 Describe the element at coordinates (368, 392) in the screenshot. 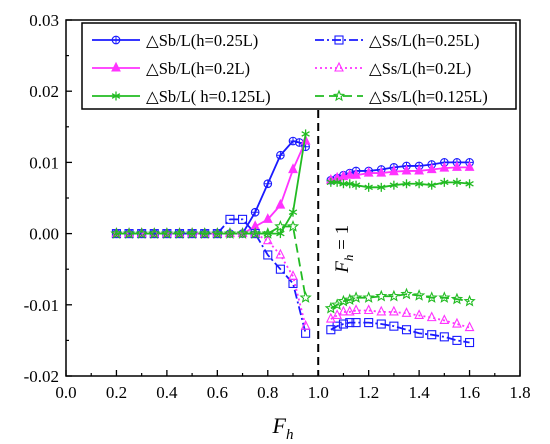

I see `x-tick-label: 1.2` at that location.